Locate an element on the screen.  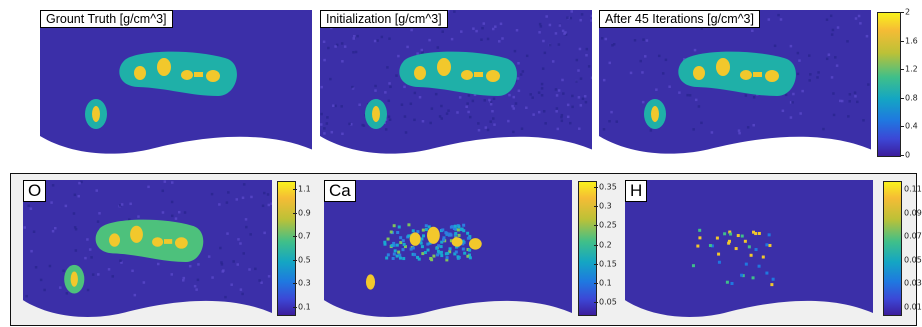
image-field is located at coordinates (749, 248).